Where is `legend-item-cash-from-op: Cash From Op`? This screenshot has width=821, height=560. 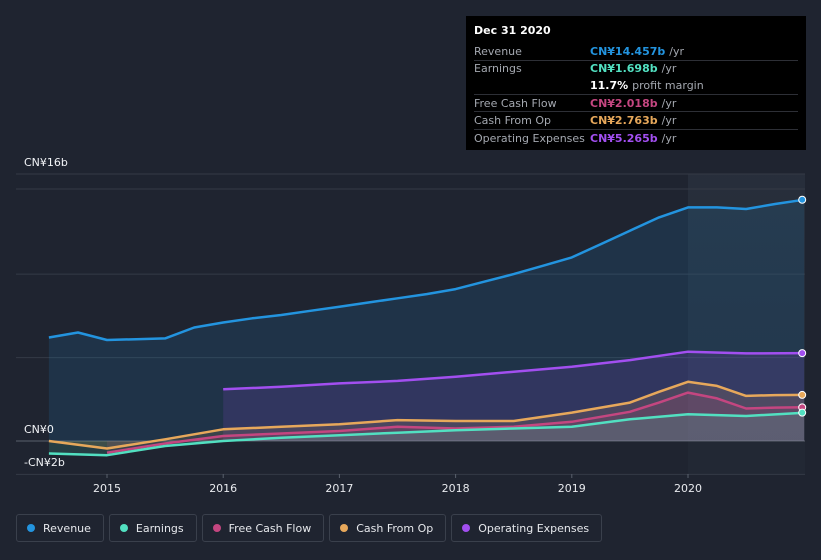 legend-item-cash-from-op: Cash From Op is located at coordinates (388, 528).